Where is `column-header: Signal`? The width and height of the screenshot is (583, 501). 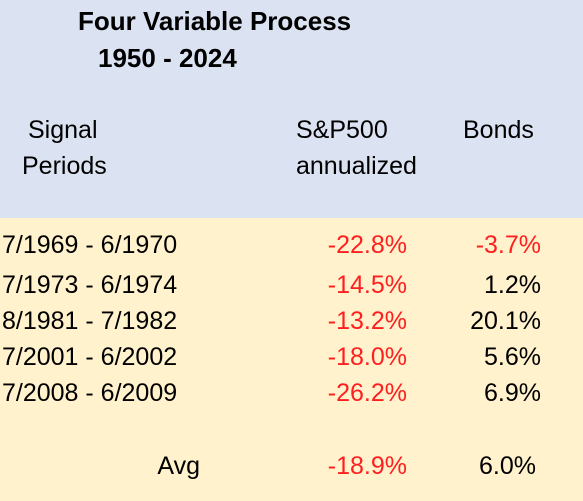
column-header: Signal is located at coordinates (63, 130).